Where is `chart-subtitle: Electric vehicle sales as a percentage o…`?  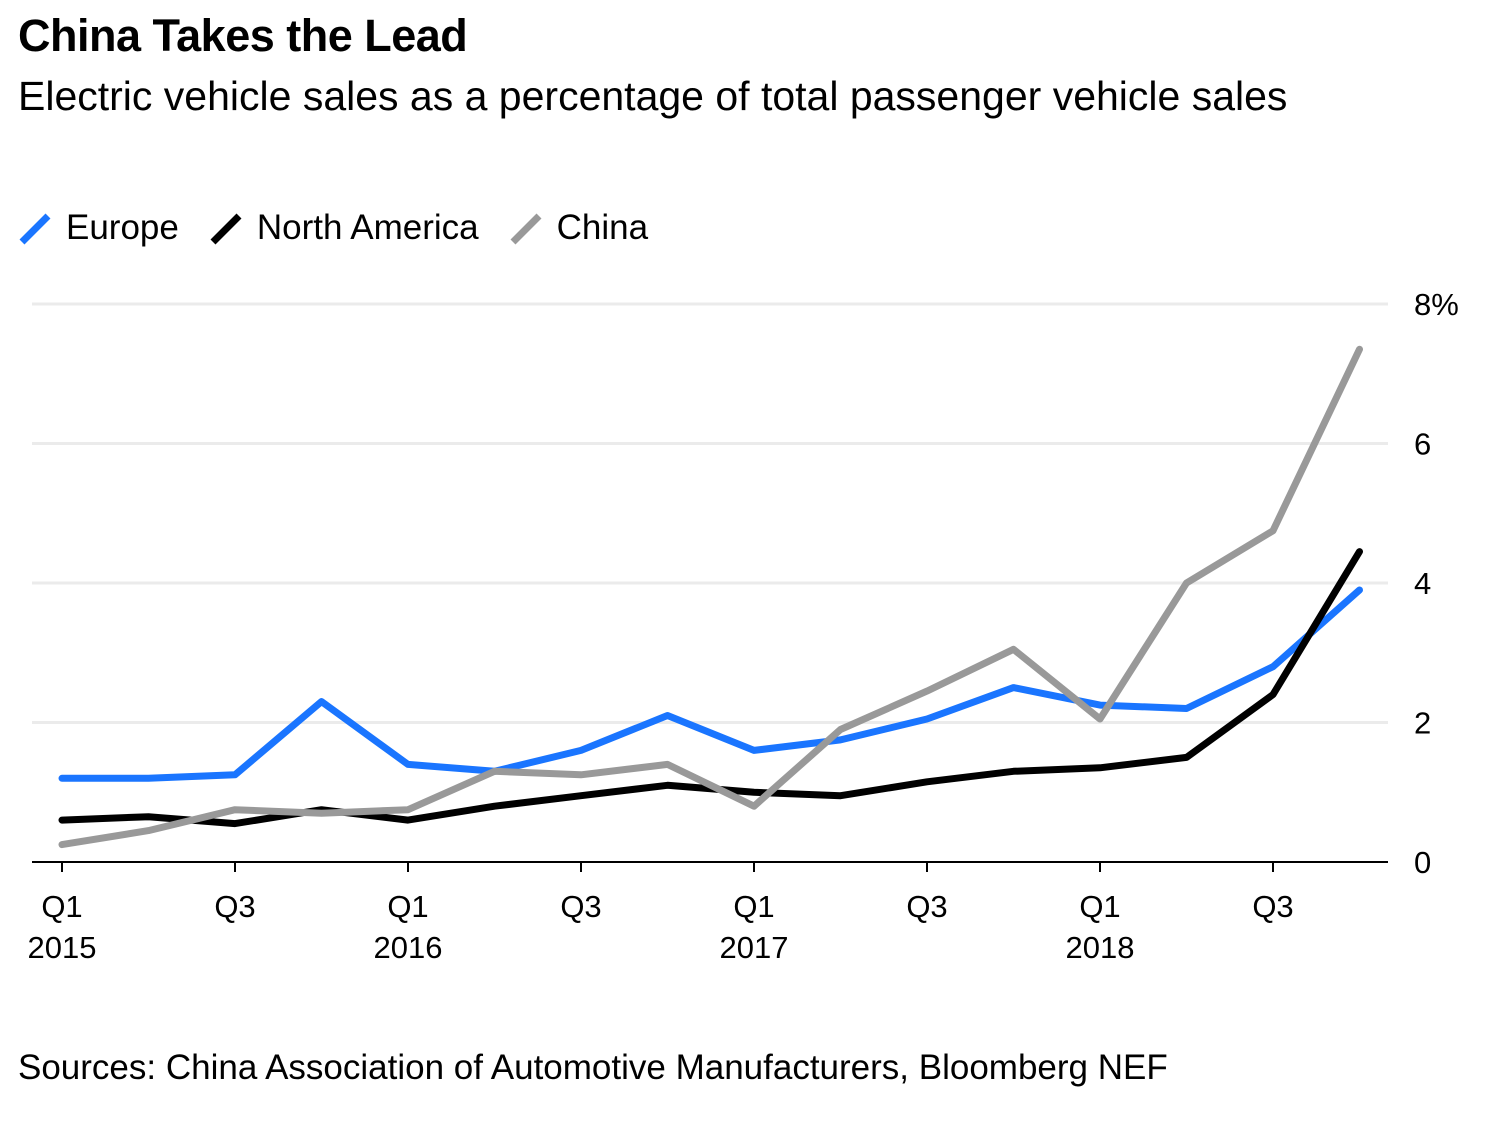 chart-subtitle: Electric vehicle sales as a percentage o… is located at coordinates (653, 96).